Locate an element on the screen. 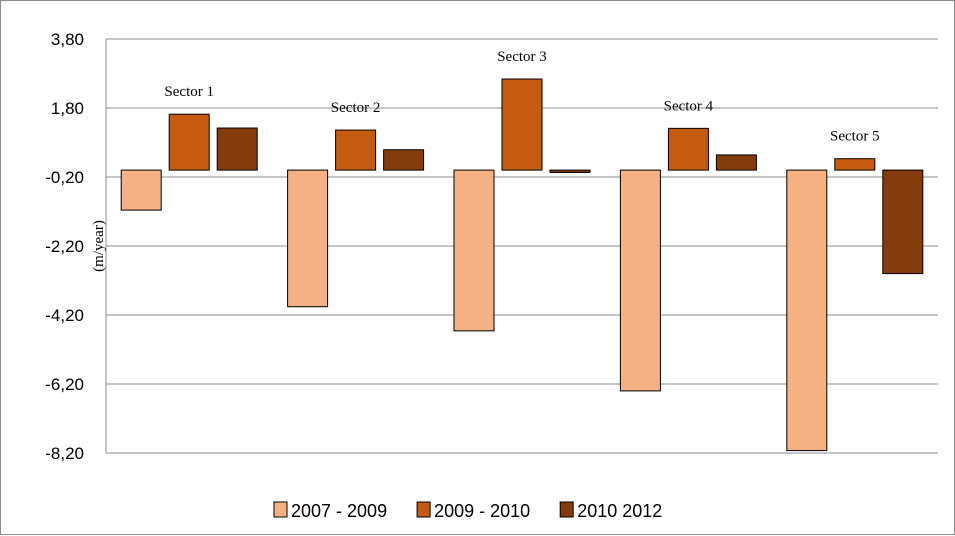  sector-label: Sector 4 is located at coordinates (689, 106).